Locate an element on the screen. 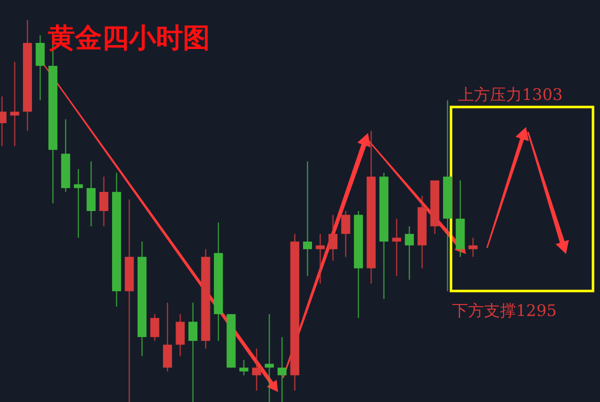  annotation: 下方支撑1295 is located at coordinates (504, 310).